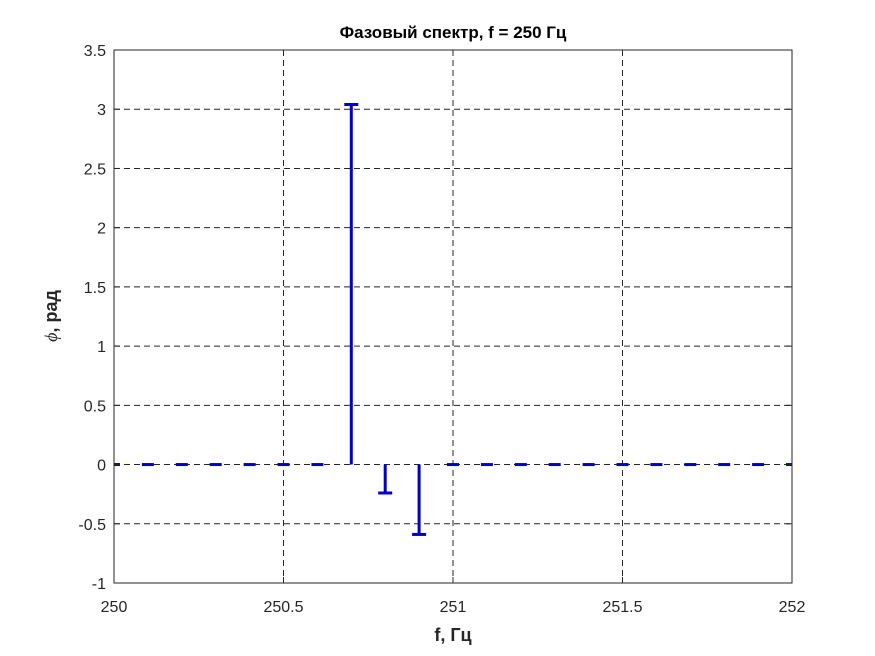 The height and width of the screenshot is (656, 875). I want to click on y-axis-label: ϕ, рад, so click(51, 316).